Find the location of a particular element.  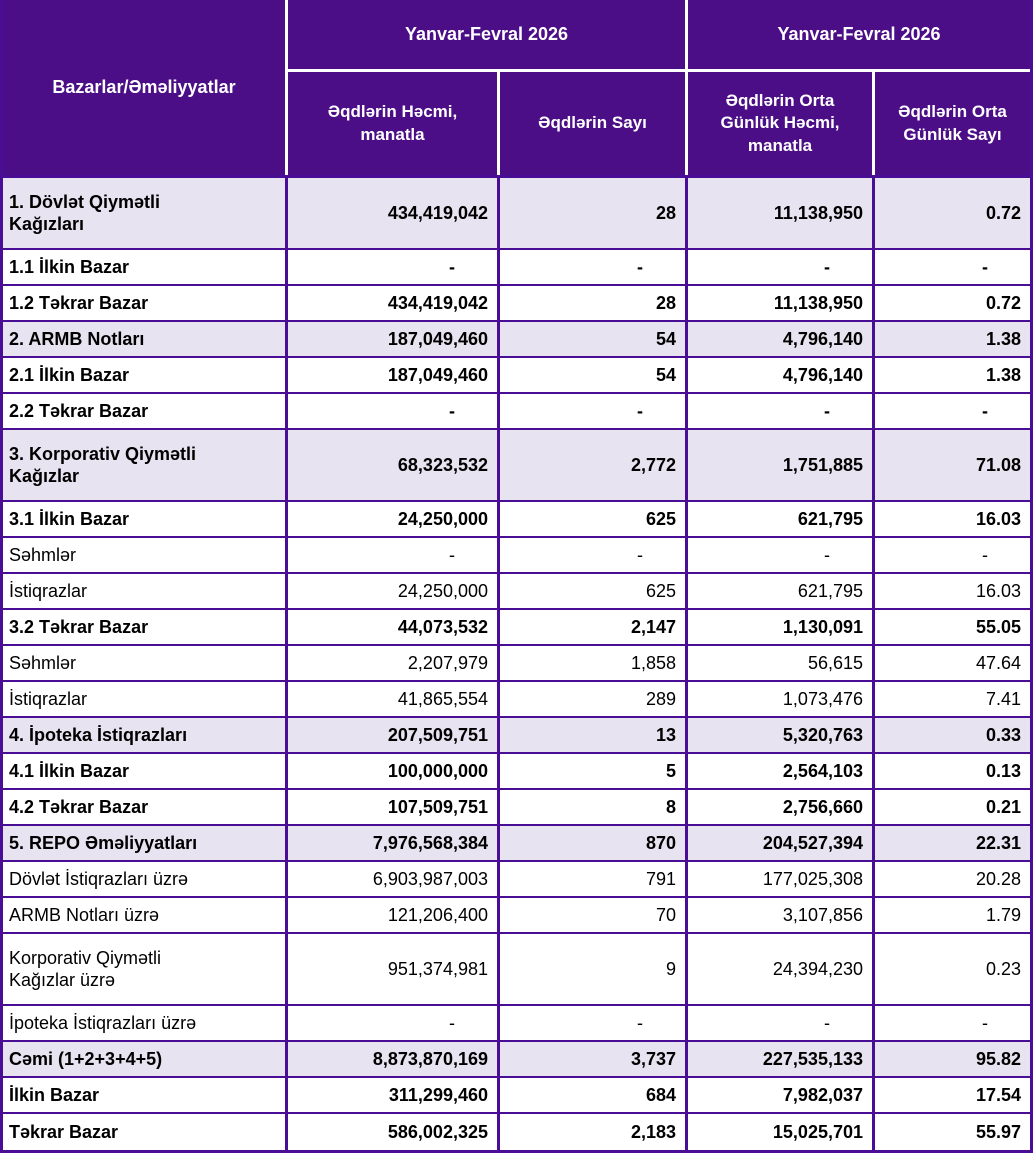

cell-value: 16.03 is located at coordinates (952, 592).